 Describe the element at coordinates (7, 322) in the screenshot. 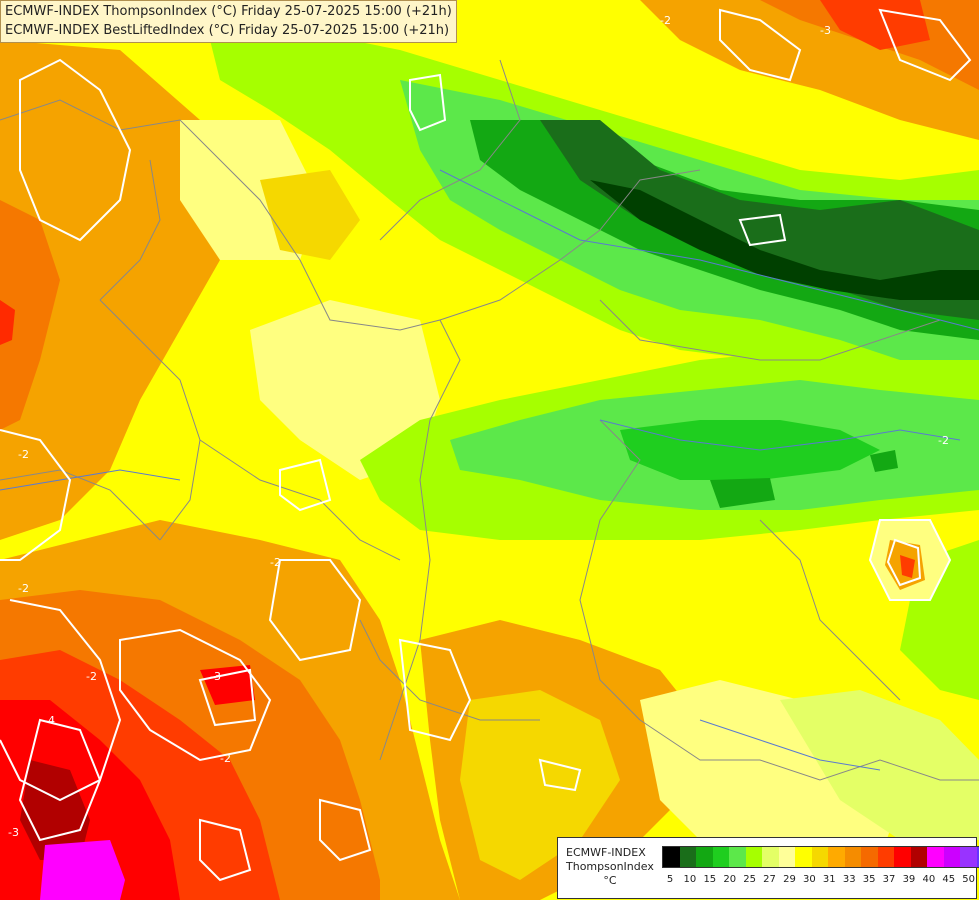

I see `red-west-spot` at that location.